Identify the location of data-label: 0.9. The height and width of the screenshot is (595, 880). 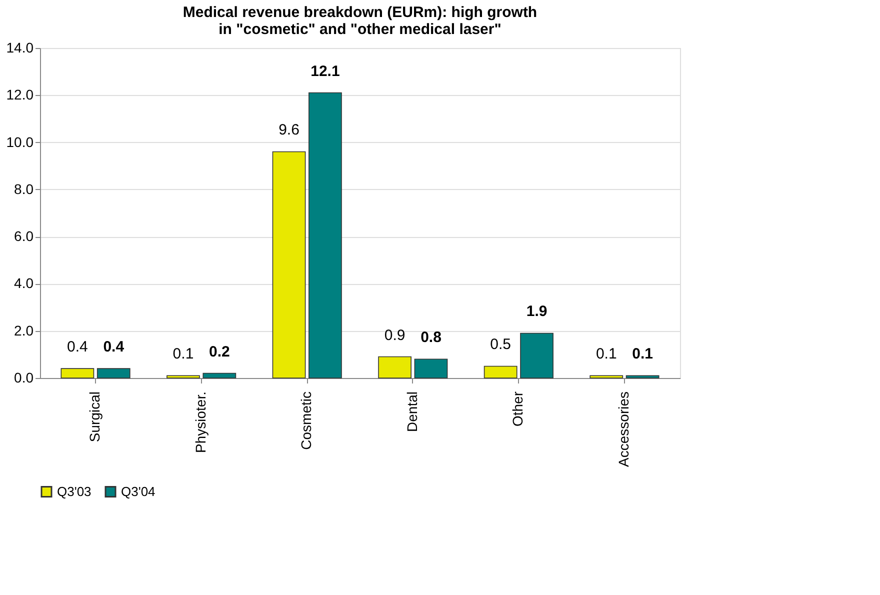
(395, 335).